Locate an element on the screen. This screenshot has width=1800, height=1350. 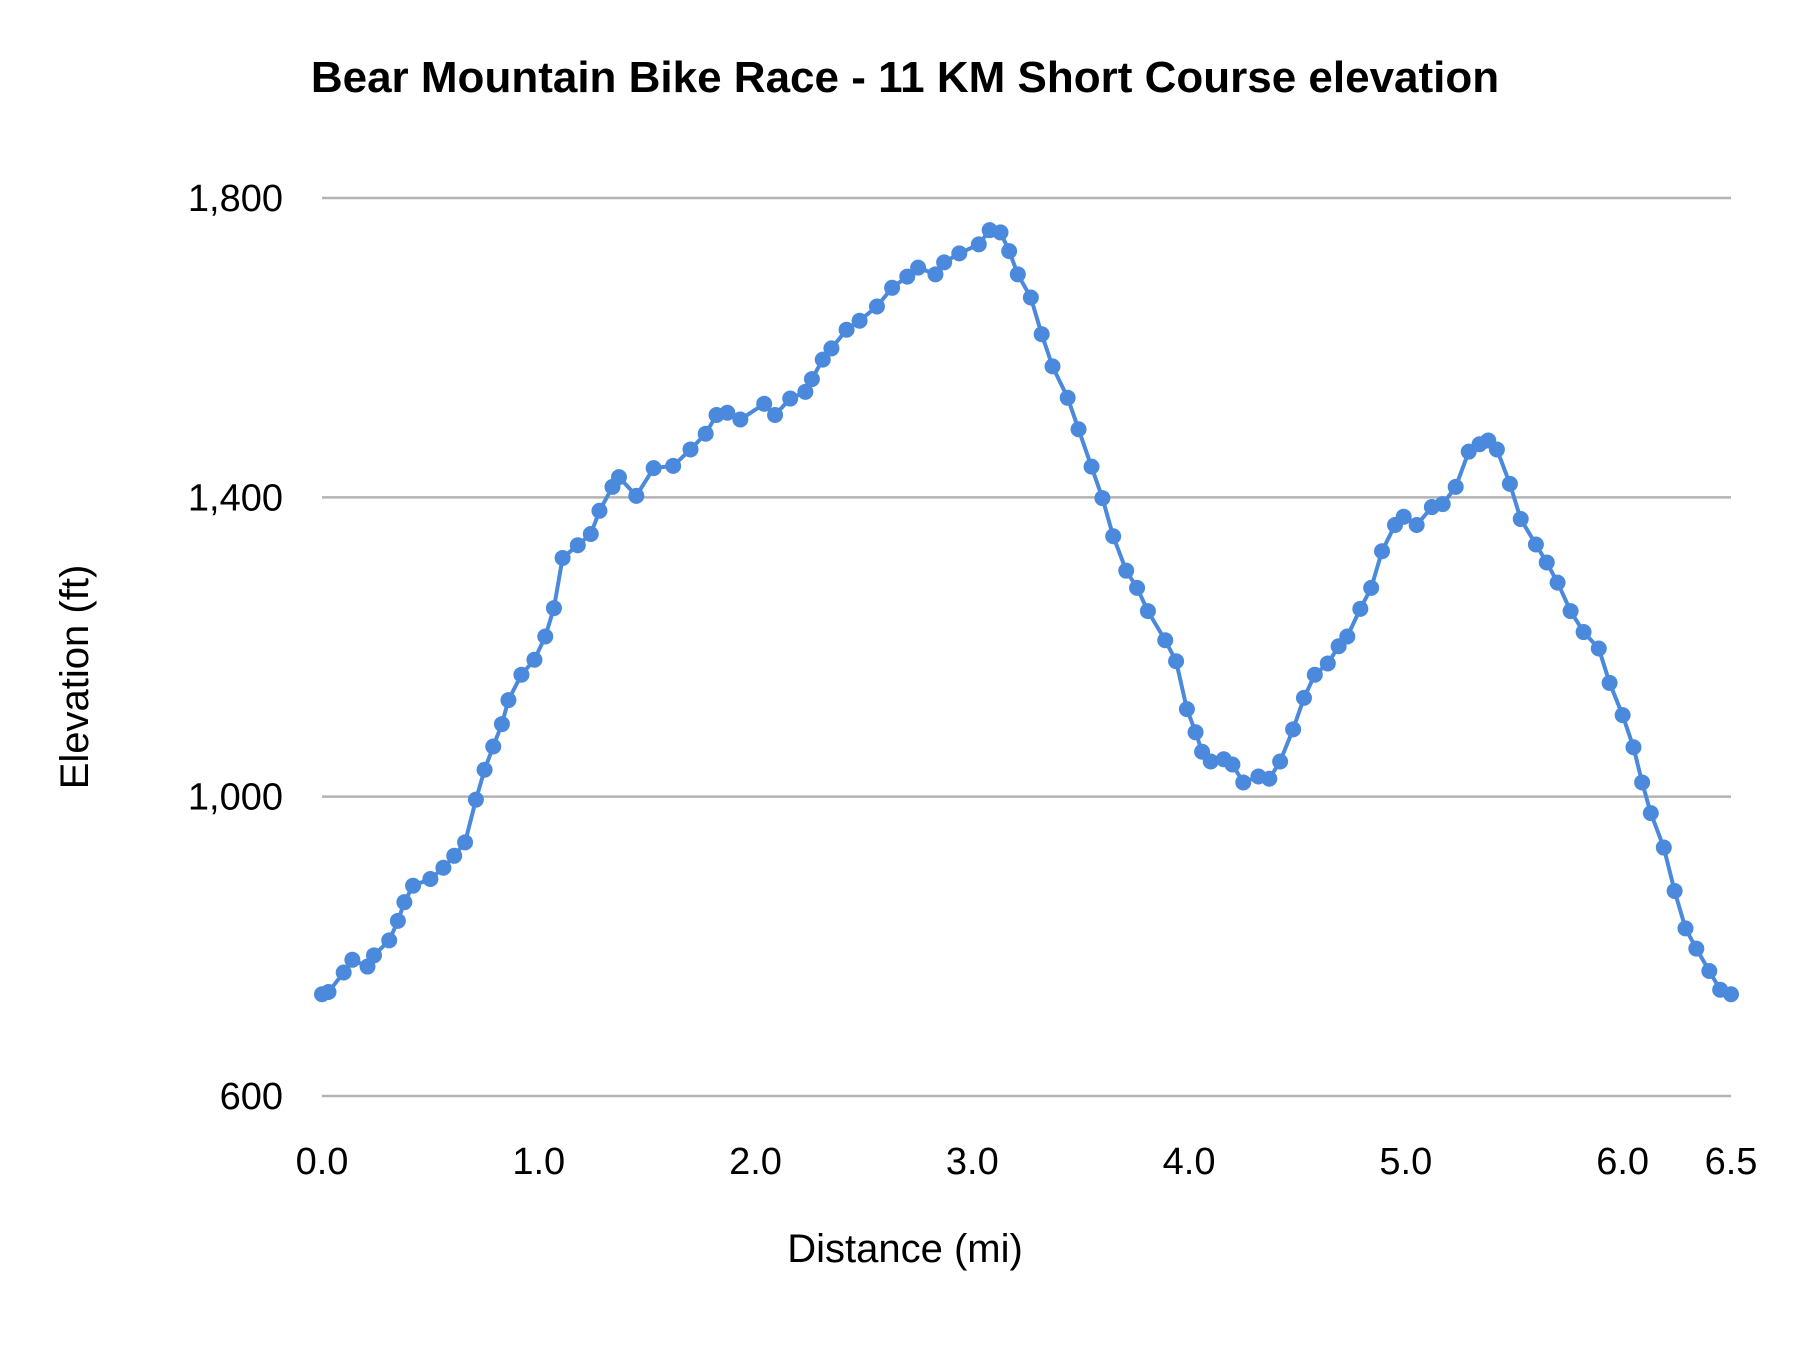
x-tick-label: 4.0 is located at coordinates (1189, 1162).